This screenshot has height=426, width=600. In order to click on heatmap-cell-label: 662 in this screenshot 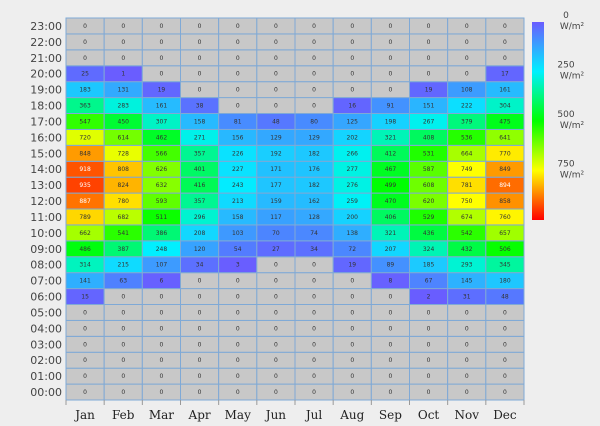, I will do `click(85, 233)`.